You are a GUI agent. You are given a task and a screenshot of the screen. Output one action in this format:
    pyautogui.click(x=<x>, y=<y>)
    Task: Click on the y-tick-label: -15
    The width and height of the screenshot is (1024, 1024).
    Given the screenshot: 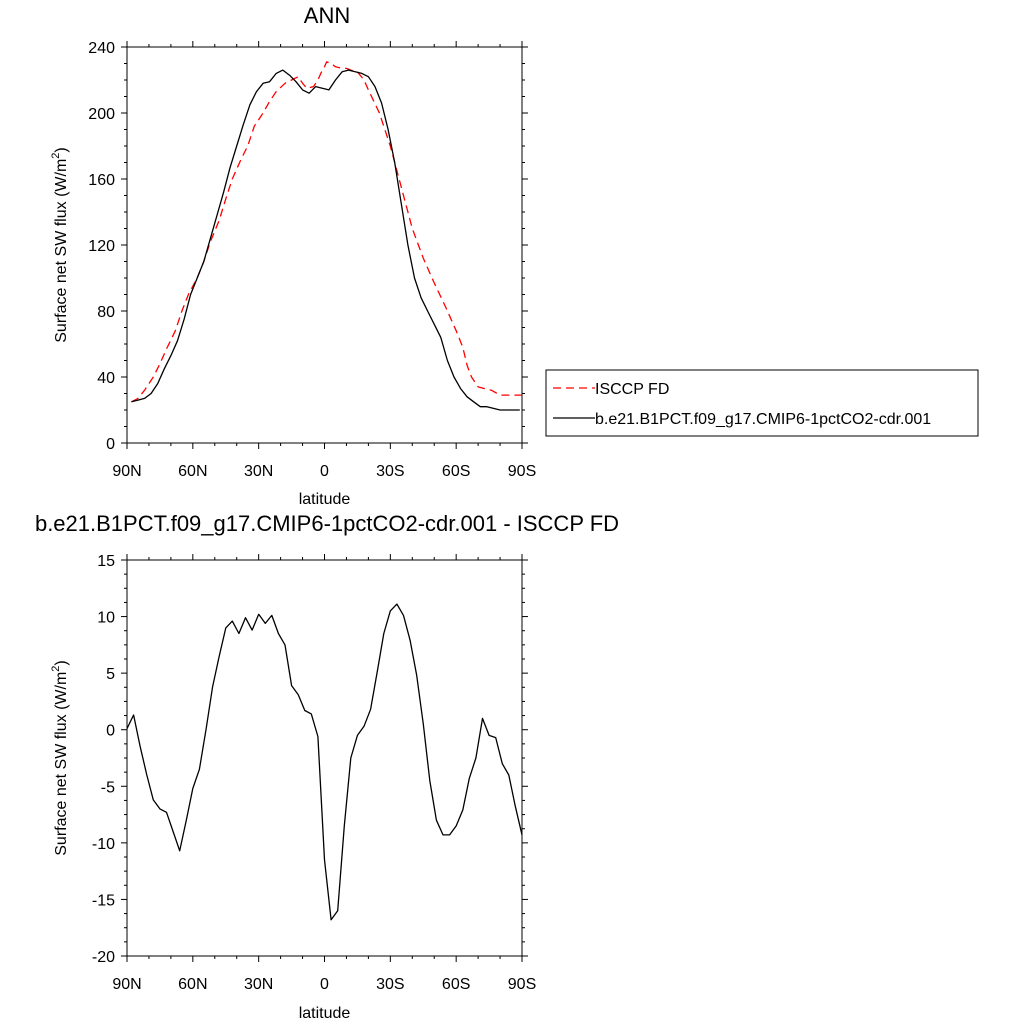 What is the action you would take?
    pyautogui.click(x=103, y=900)
    